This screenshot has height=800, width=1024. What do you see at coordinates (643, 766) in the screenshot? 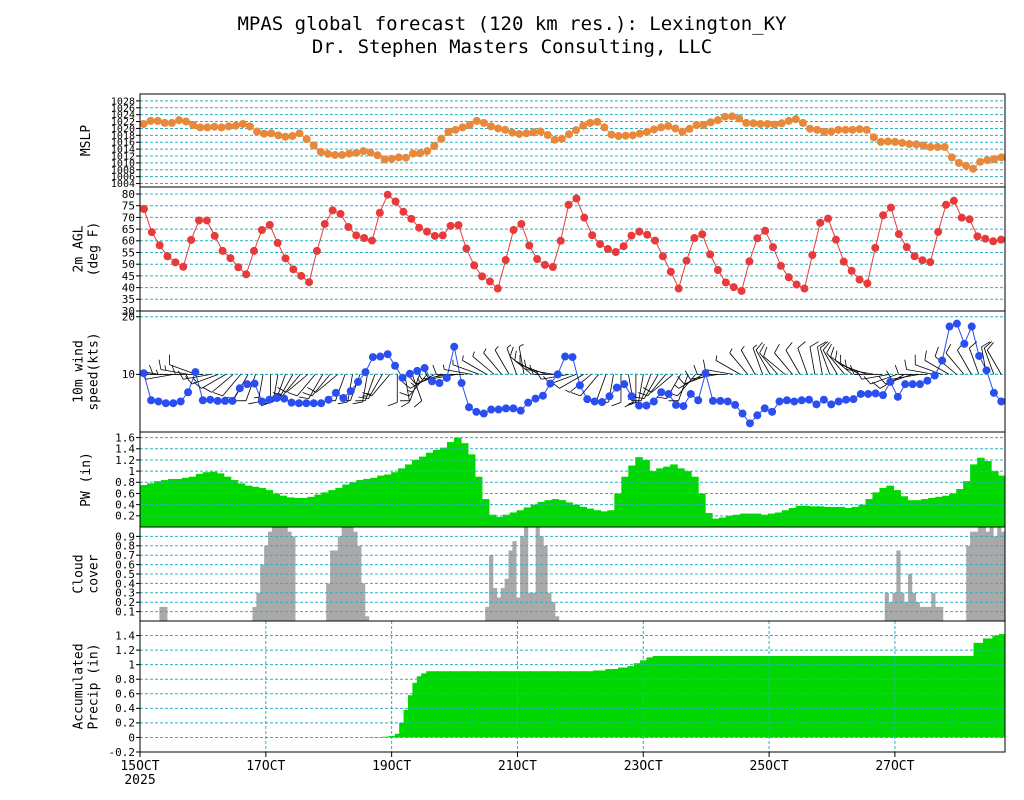
I see `x-tick-label: 23OCT` at bounding box center [643, 766].